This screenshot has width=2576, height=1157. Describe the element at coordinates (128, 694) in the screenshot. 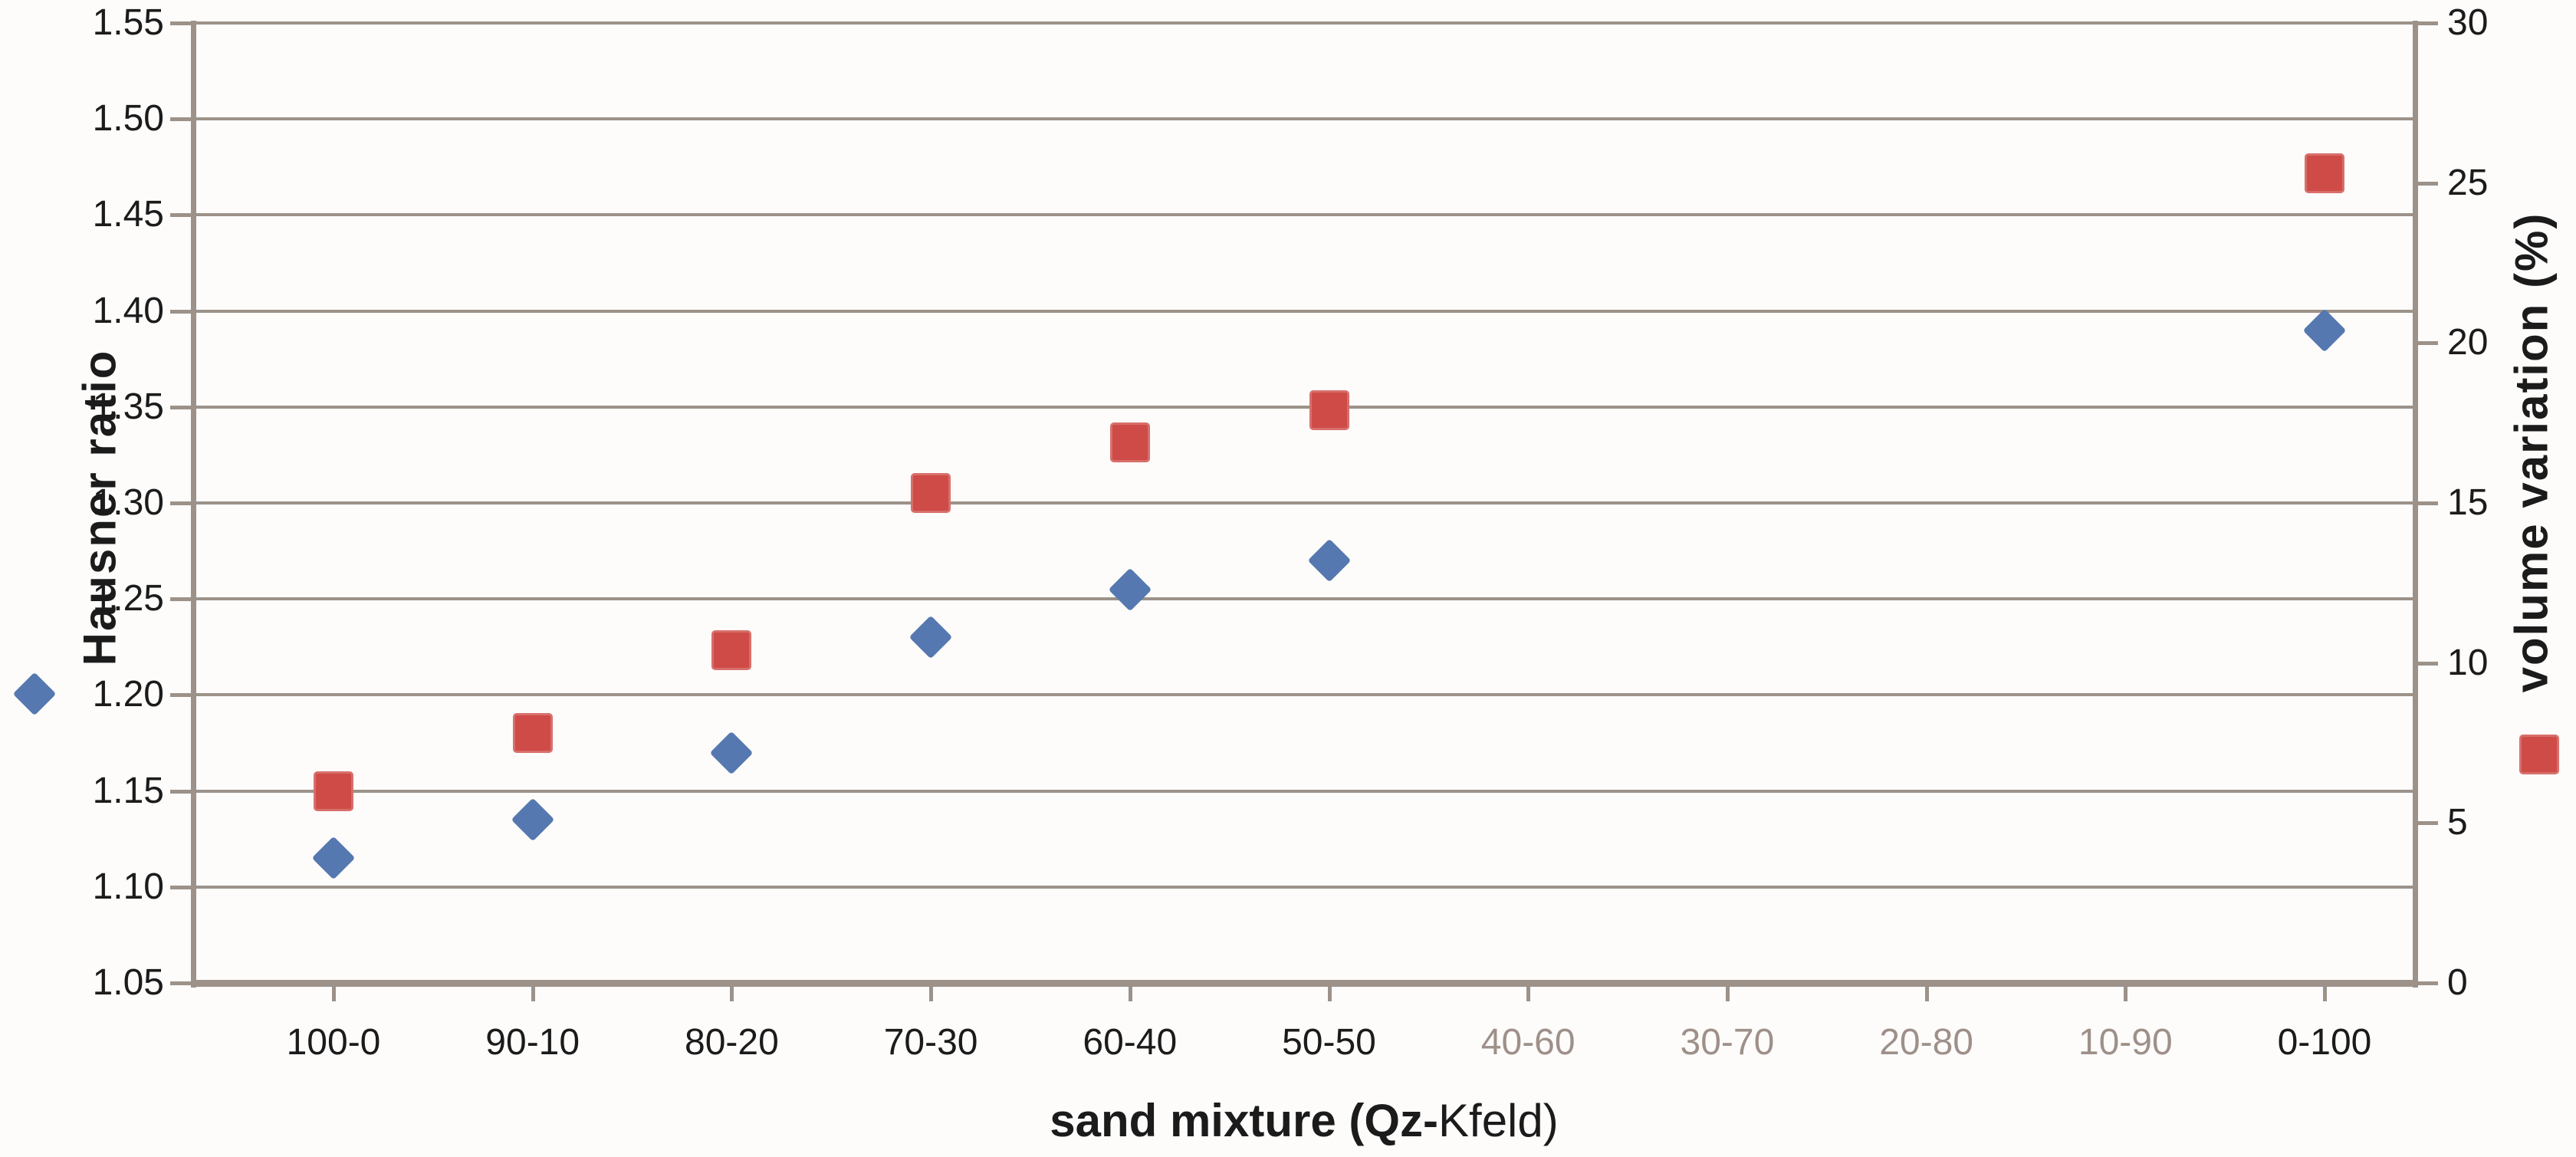

I see `left-axis-tick-label: 1.20` at that location.